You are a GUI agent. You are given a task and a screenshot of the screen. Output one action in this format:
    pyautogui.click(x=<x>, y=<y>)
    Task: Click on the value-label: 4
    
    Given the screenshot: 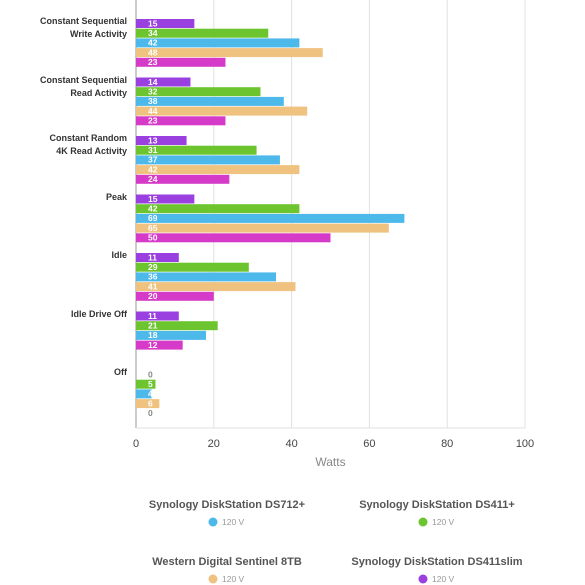 What is the action you would take?
    pyautogui.click(x=150, y=394)
    